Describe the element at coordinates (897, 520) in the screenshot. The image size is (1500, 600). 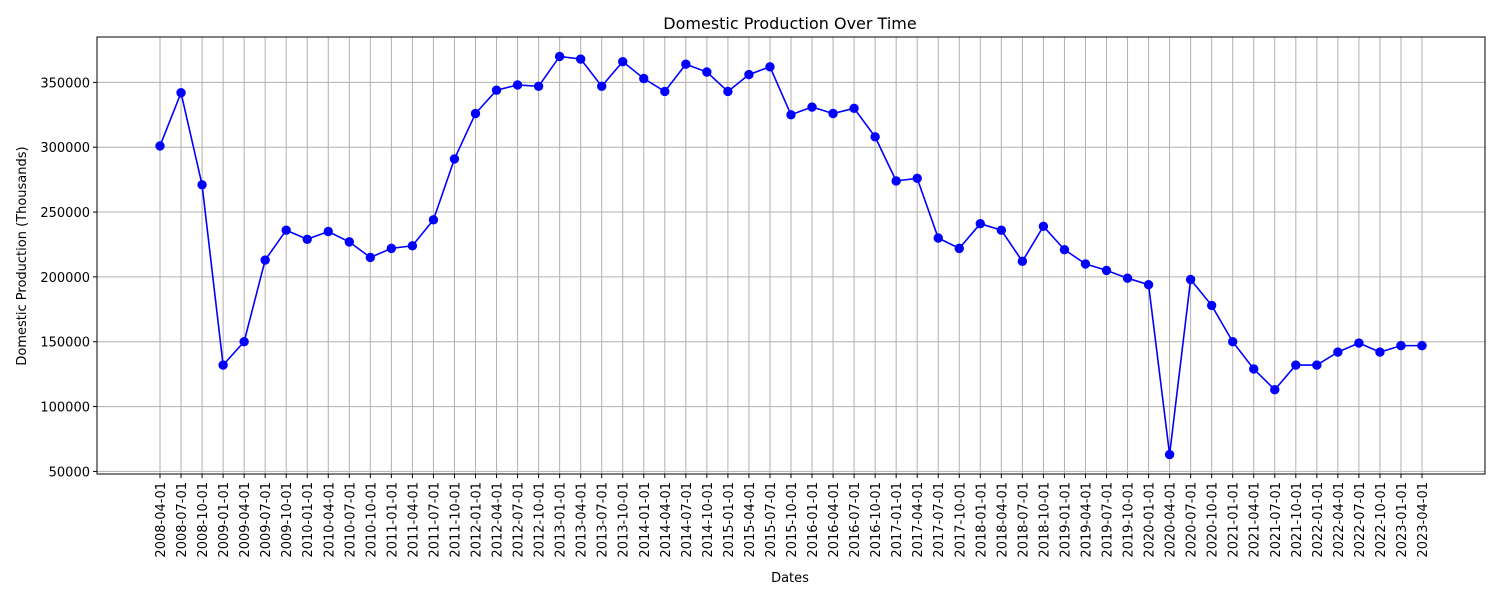
I see `x-tick-label: 2017-01-01` at that location.